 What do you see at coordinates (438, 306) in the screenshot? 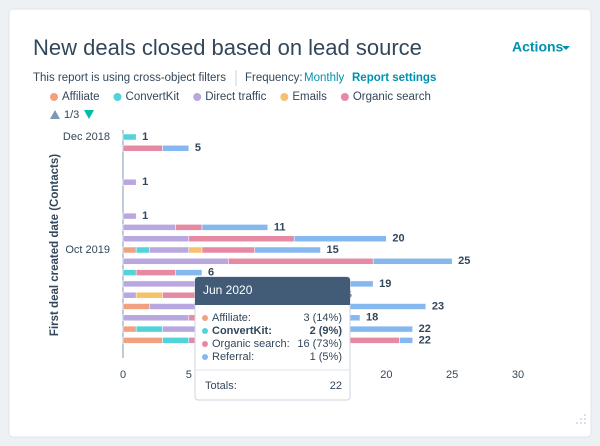
I see `total-label: 23` at bounding box center [438, 306].